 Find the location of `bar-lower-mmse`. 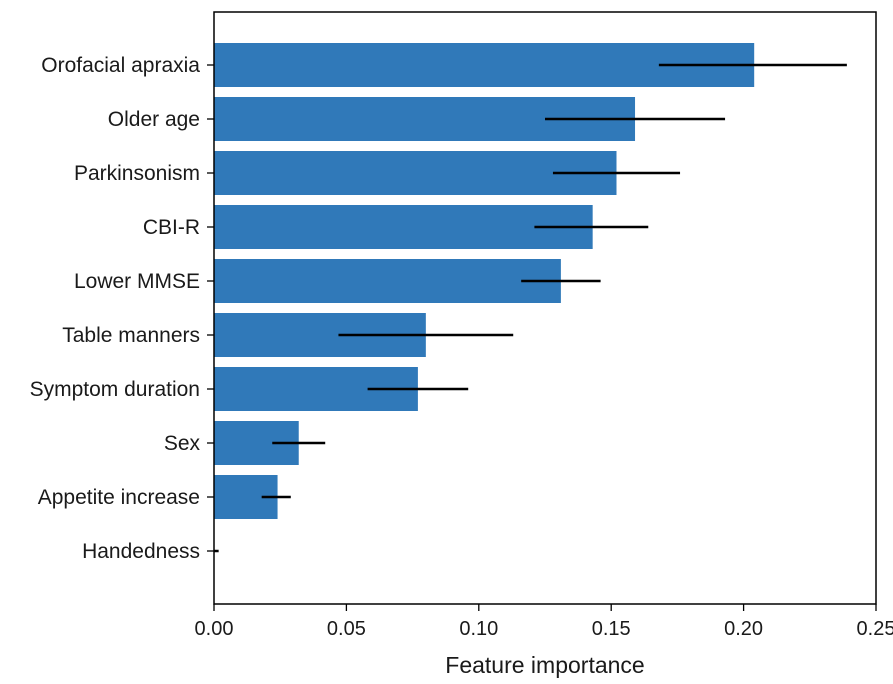

bar-lower-mmse is located at coordinates (387, 281).